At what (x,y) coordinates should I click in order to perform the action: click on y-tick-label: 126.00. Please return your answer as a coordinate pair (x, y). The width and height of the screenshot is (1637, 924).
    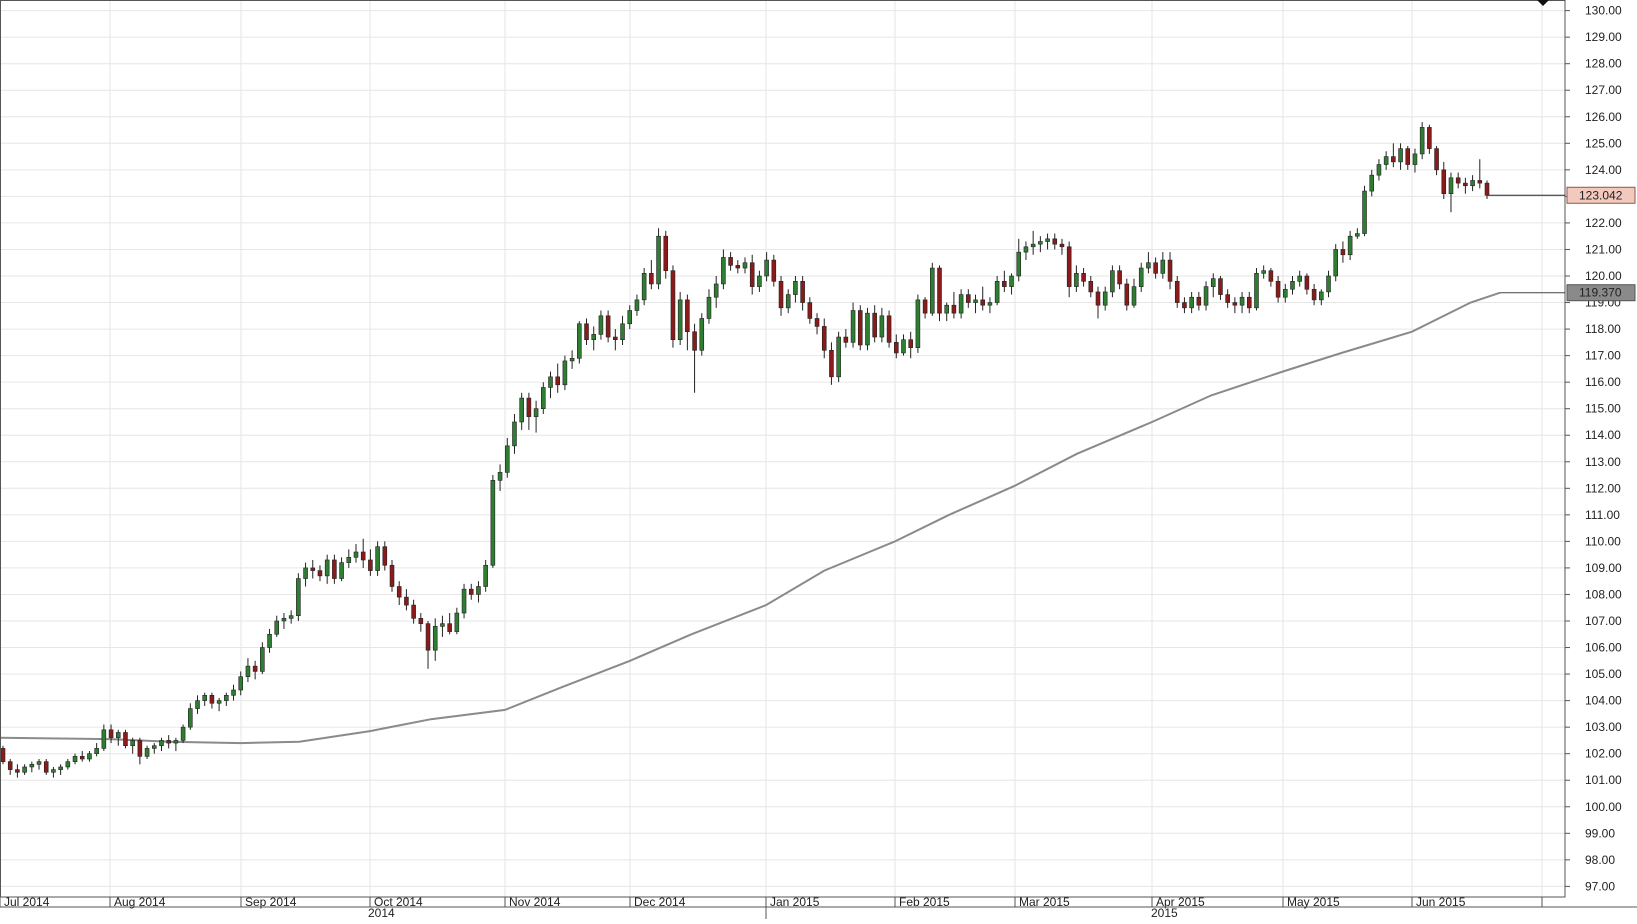
    Looking at the image, I should click on (1603, 117).